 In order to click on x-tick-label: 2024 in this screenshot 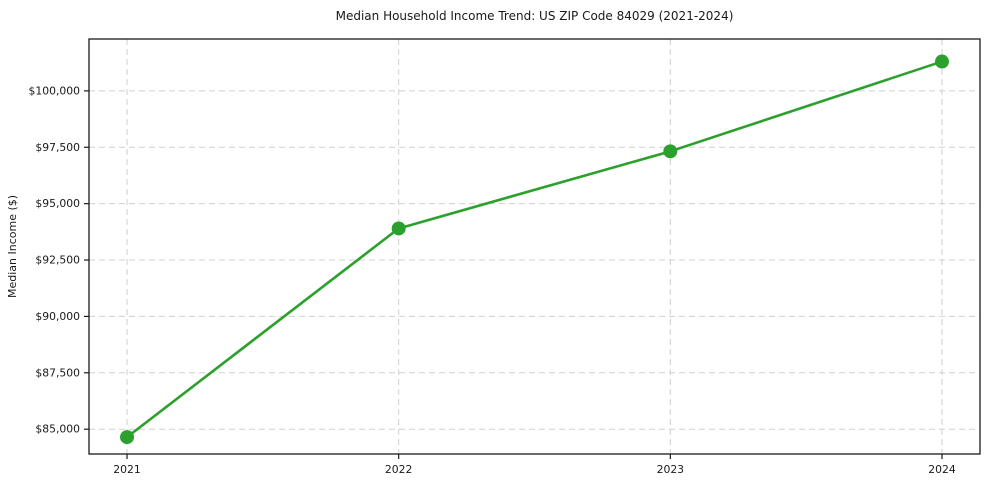, I will do `click(942, 469)`.